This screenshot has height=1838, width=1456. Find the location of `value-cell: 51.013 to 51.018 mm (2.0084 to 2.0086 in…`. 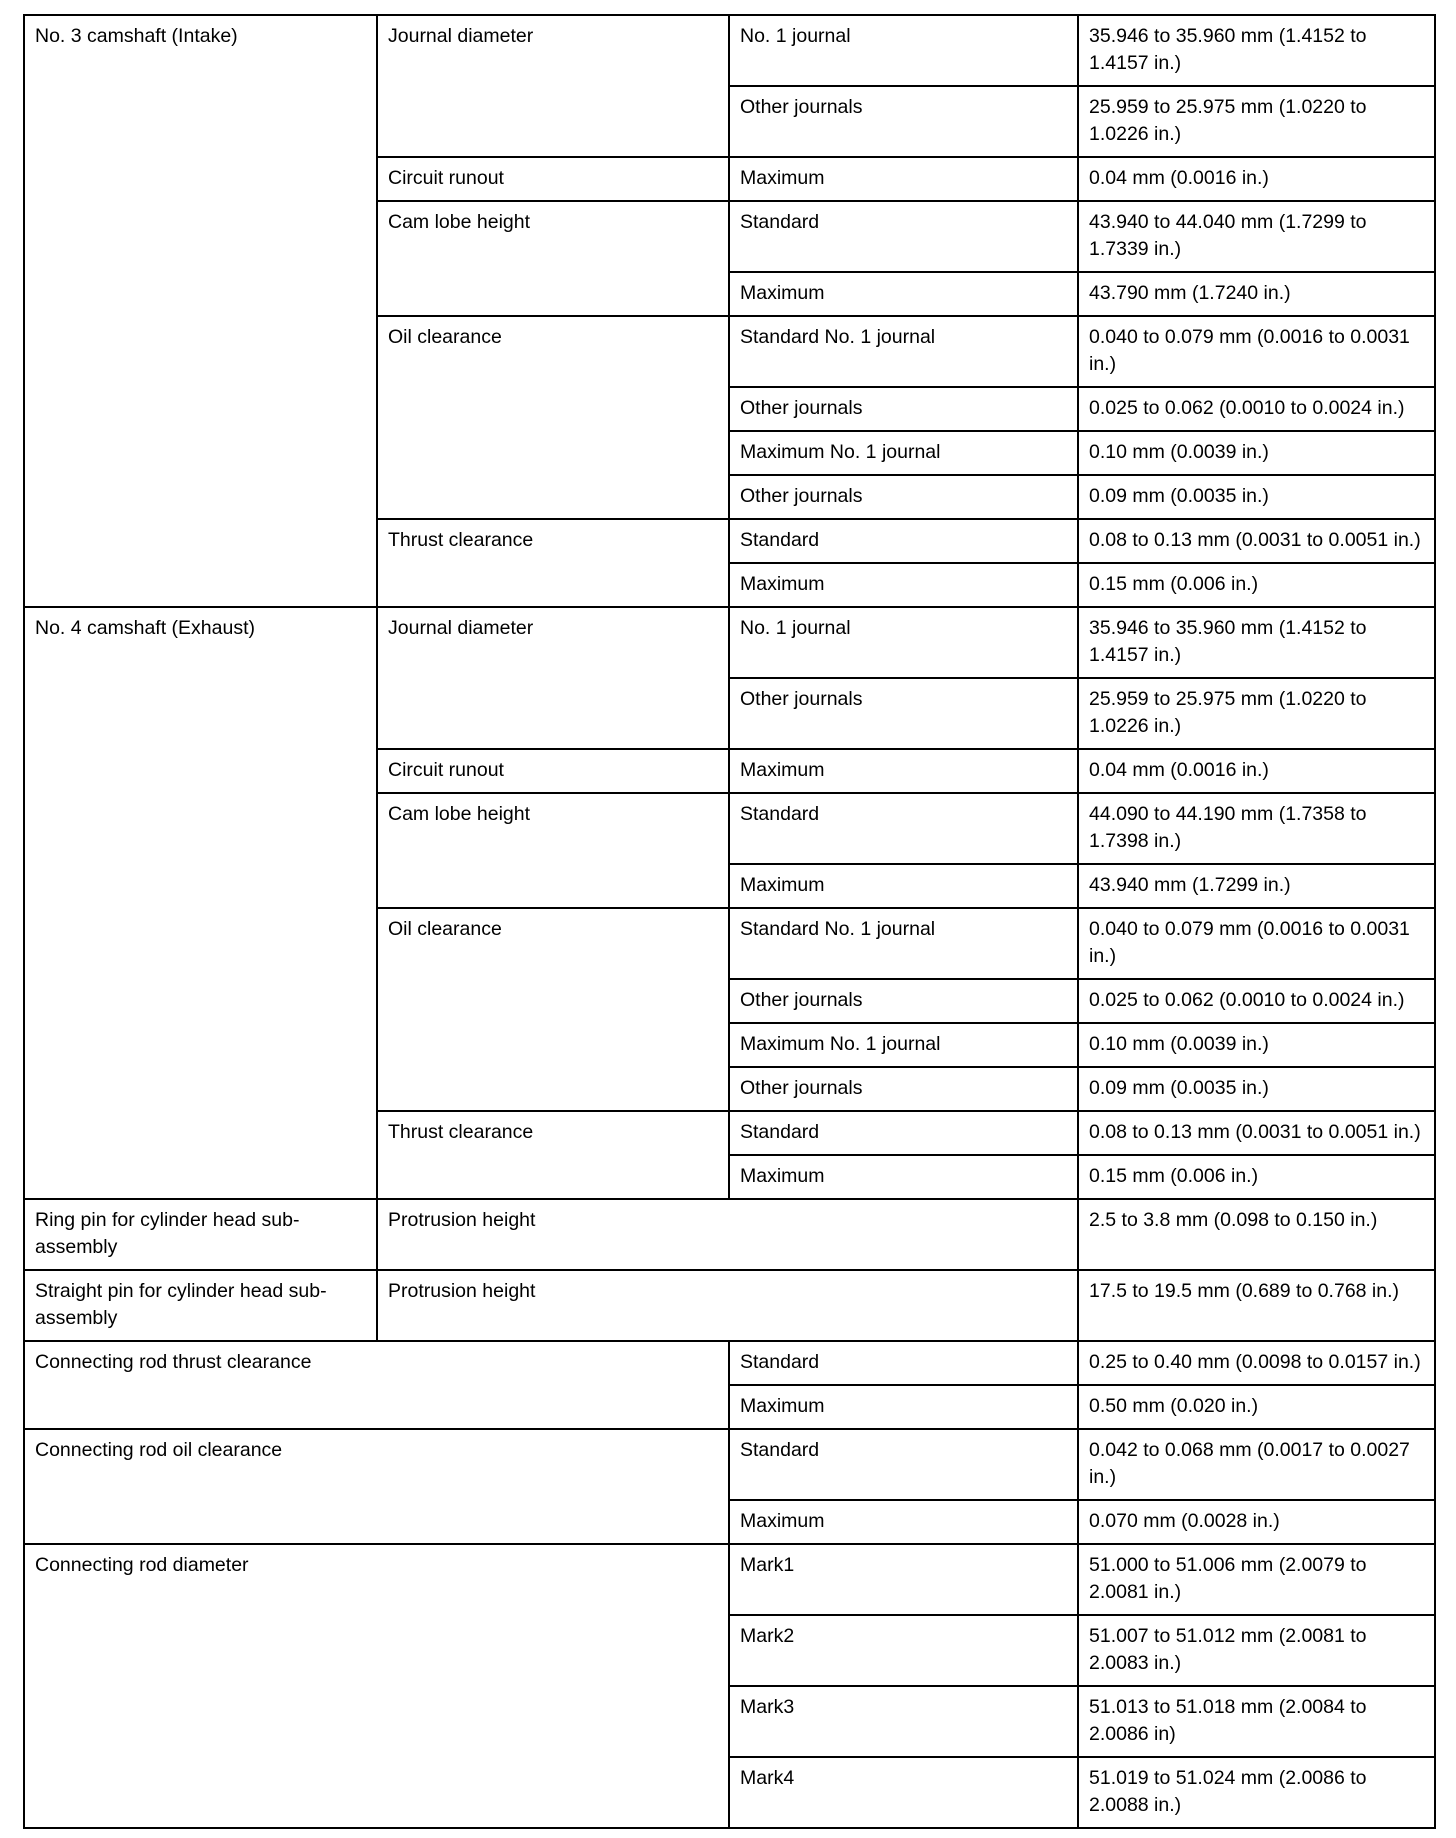

value-cell: 51.013 to 51.018 mm (2.0084 to 2.0086 in… is located at coordinates (1256, 1721).